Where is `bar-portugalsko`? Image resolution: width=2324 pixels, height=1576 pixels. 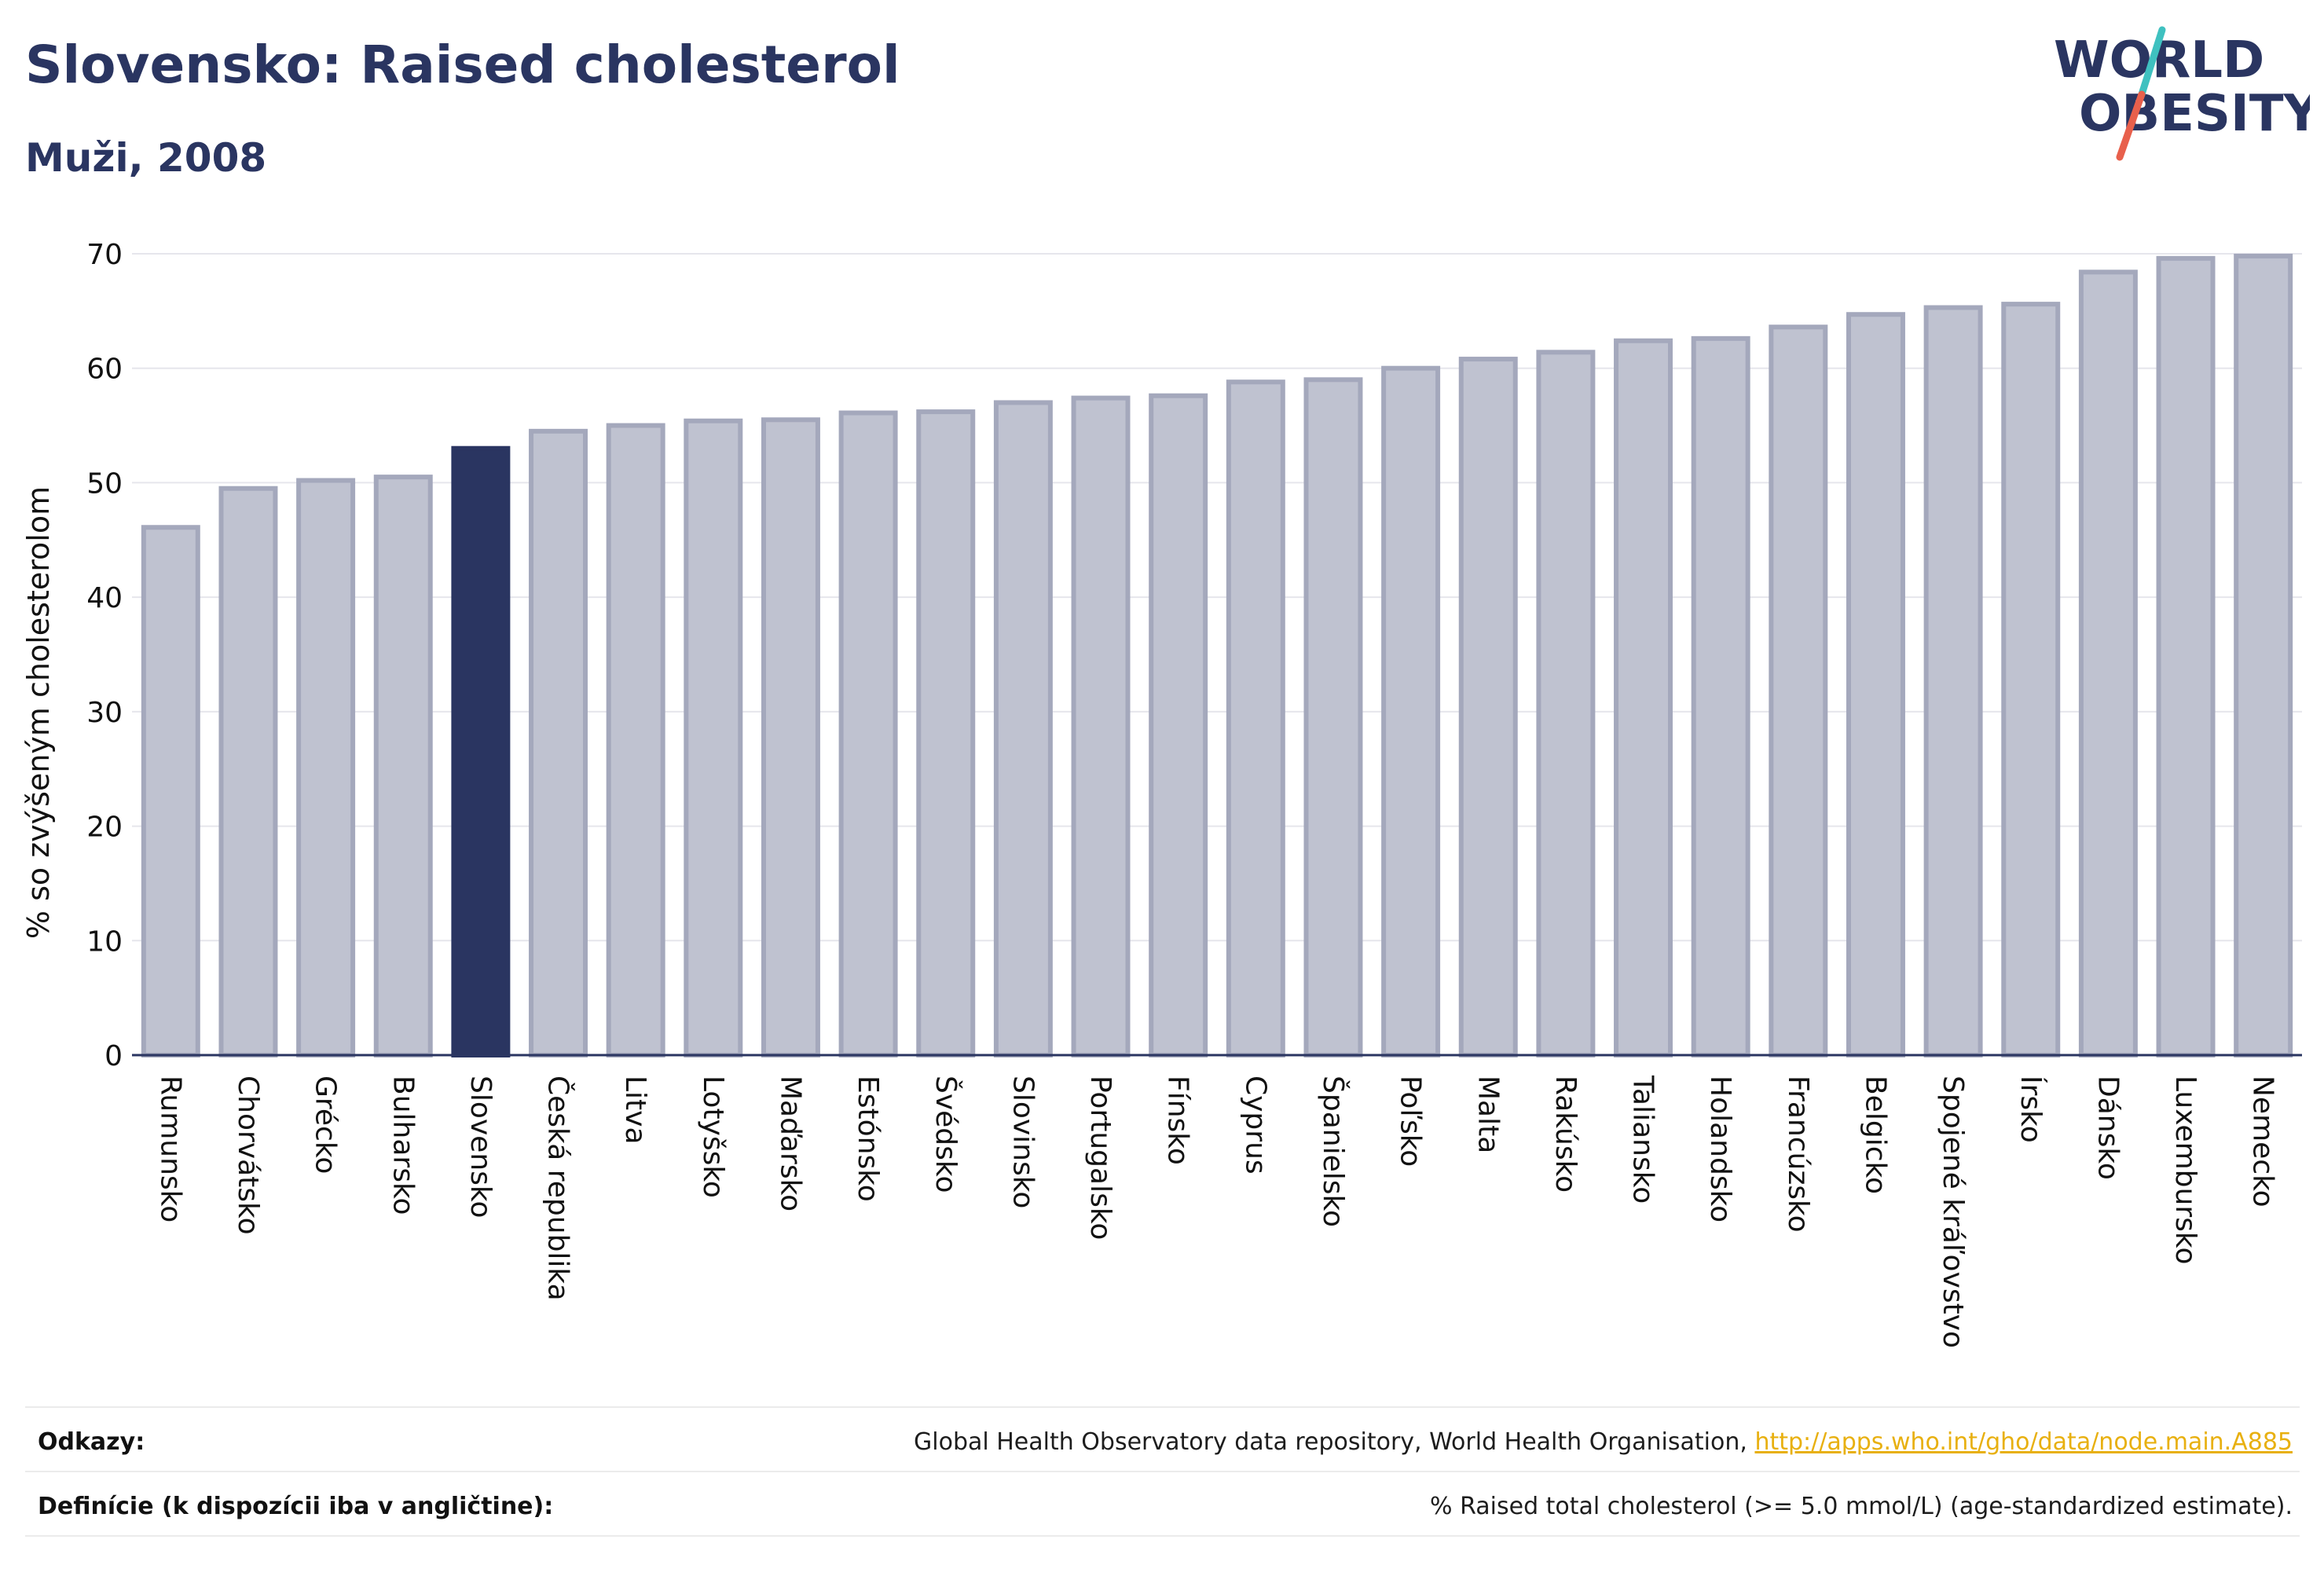 bar-portugalsko is located at coordinates (1101, 726).